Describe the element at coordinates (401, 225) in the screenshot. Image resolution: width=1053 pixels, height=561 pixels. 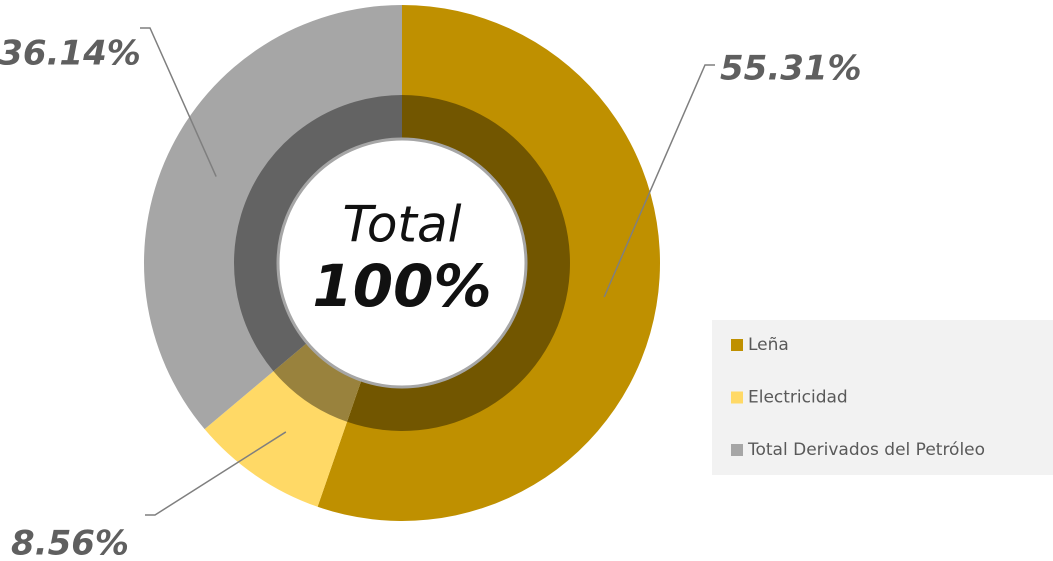
I see `center-title: Total` at that location.